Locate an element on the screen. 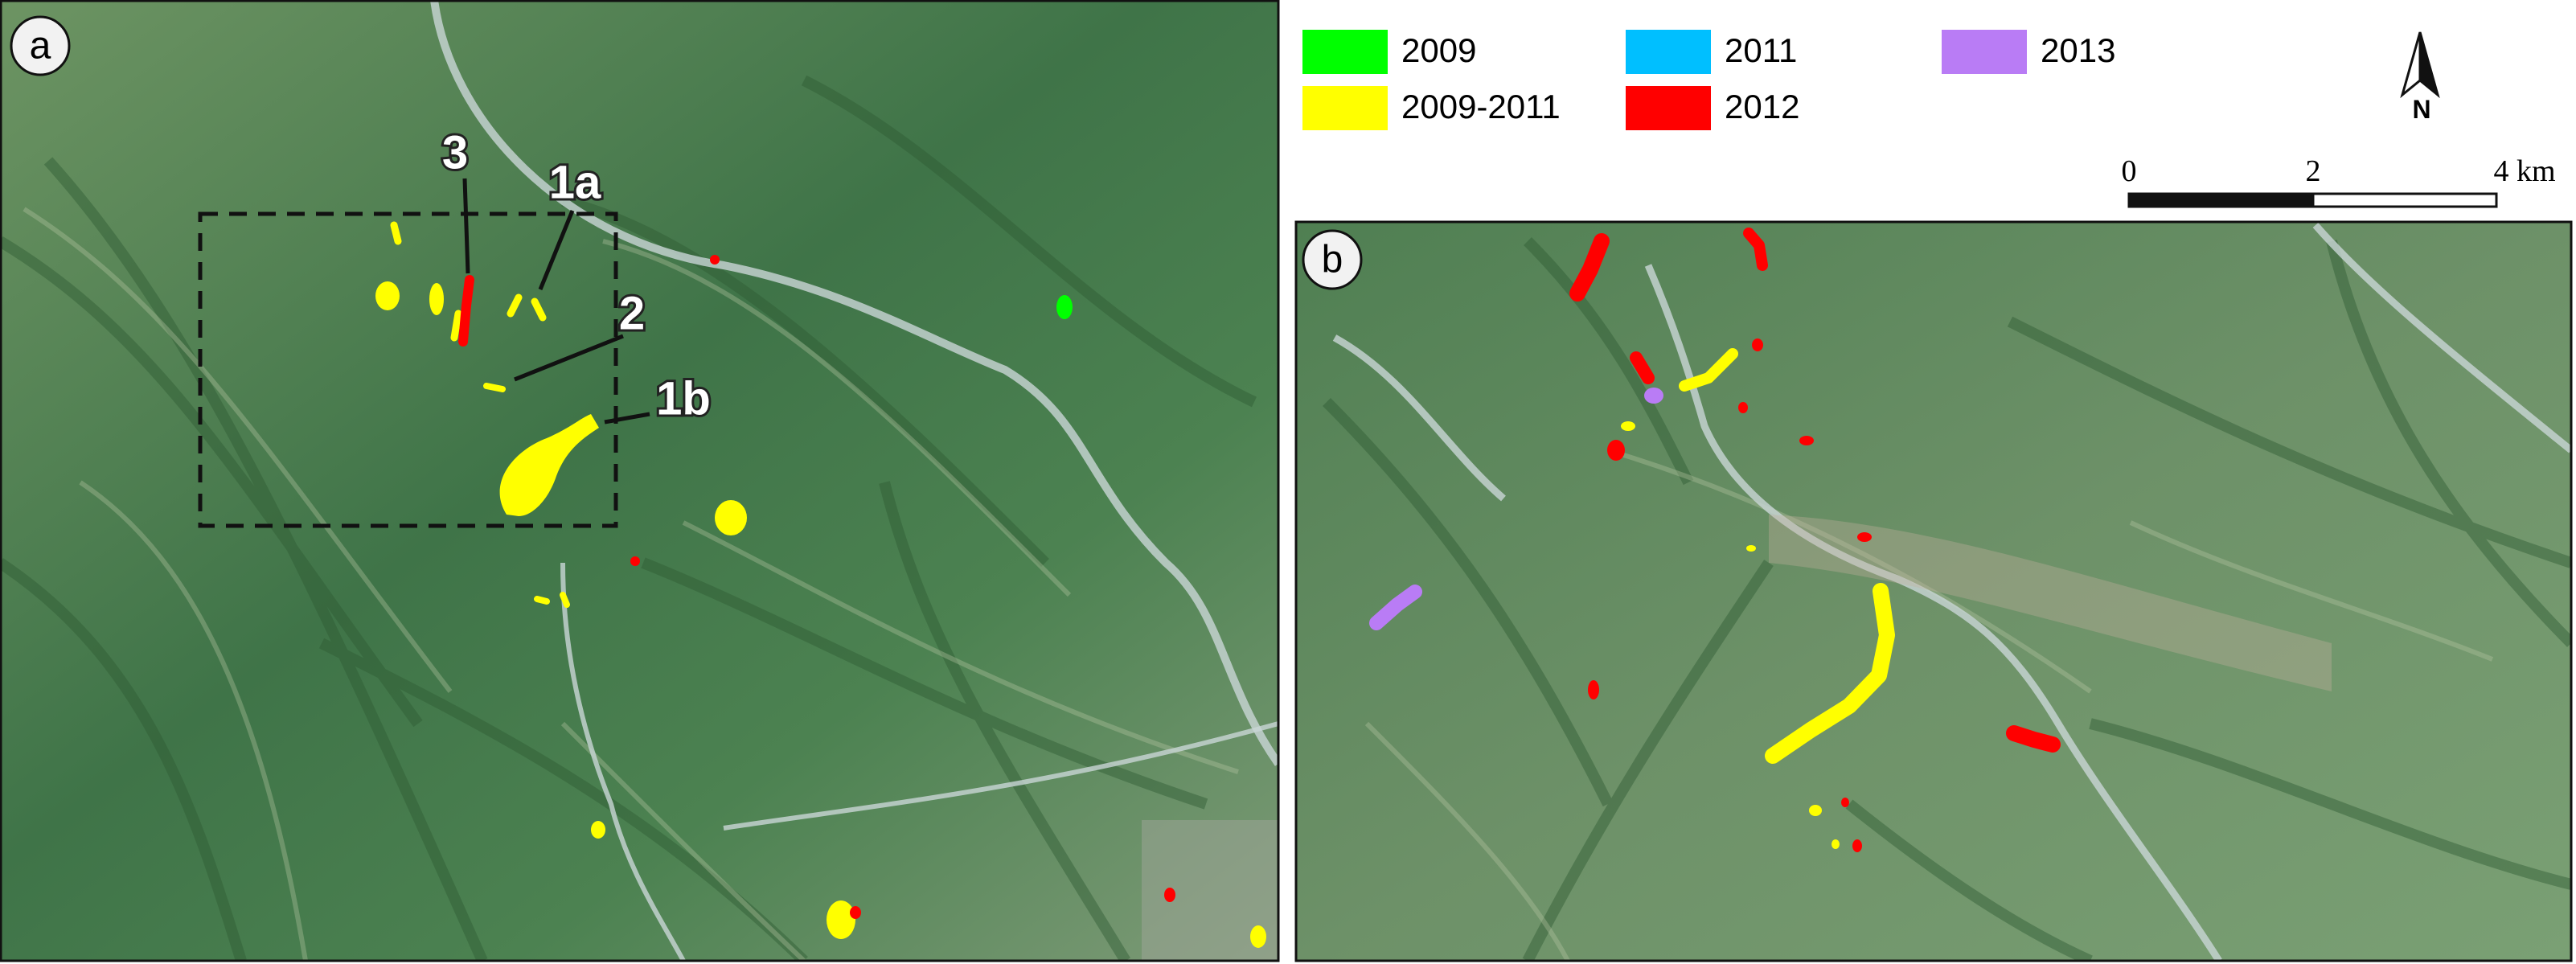 The height and width of the screenshot is (964, 2576). annotation: 3 is located at coordinates (455, 152).